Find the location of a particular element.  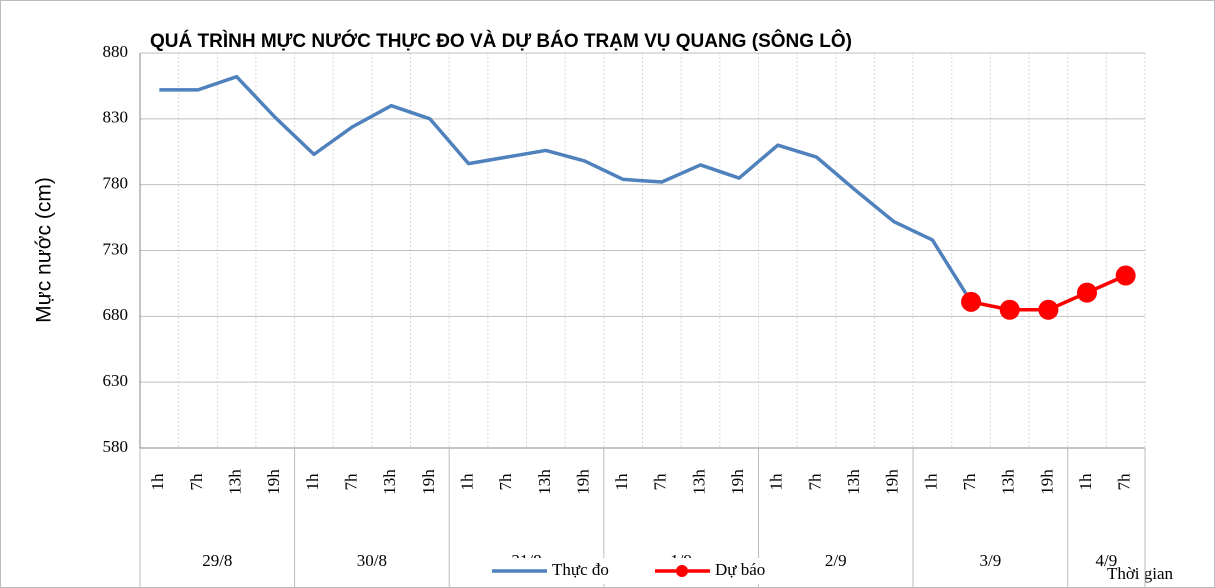

legend-label: Dự báo is located at coordinates (740, 569).